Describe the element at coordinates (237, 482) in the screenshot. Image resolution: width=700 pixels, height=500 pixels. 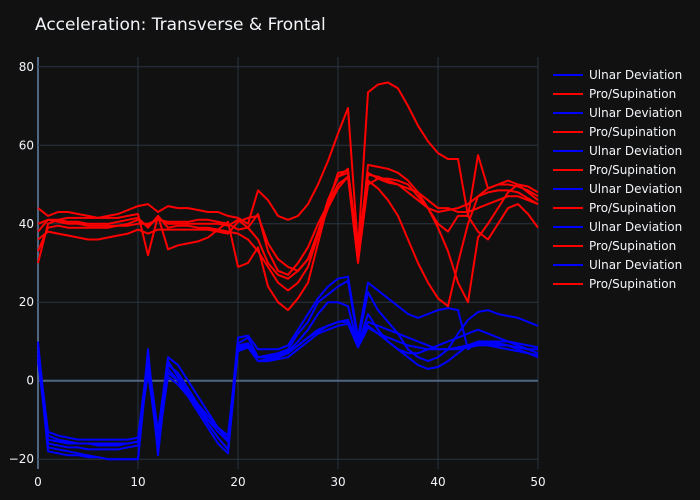
I see `x-tick-label: 20` at that location.